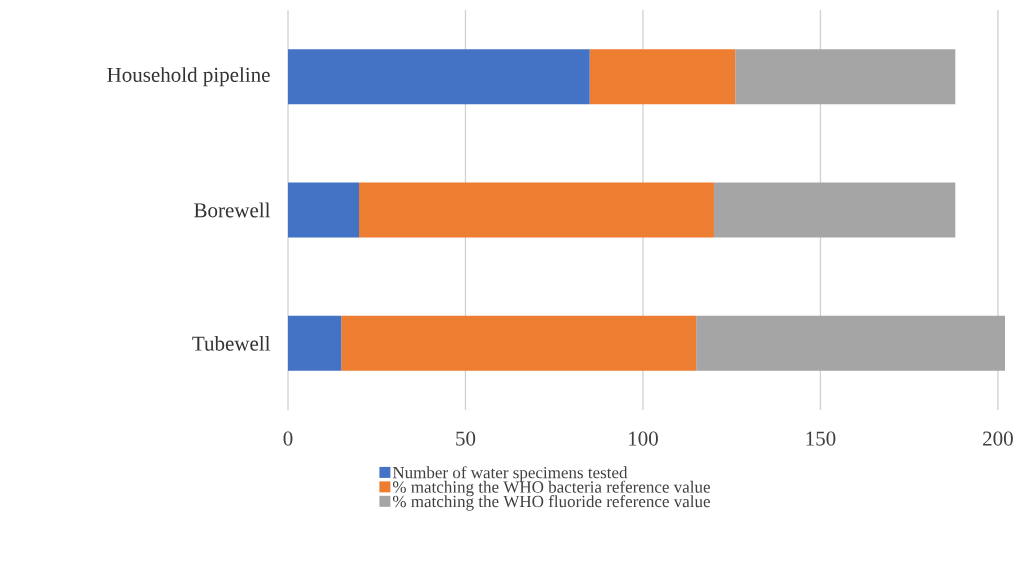 Image resolution: width=1025 pixels, height=581 pixels. What do you see at coordinates (510, 474) in the screenshot?
I see `legend-label: Number of water specimens tested` at bounding box center [510, 474].